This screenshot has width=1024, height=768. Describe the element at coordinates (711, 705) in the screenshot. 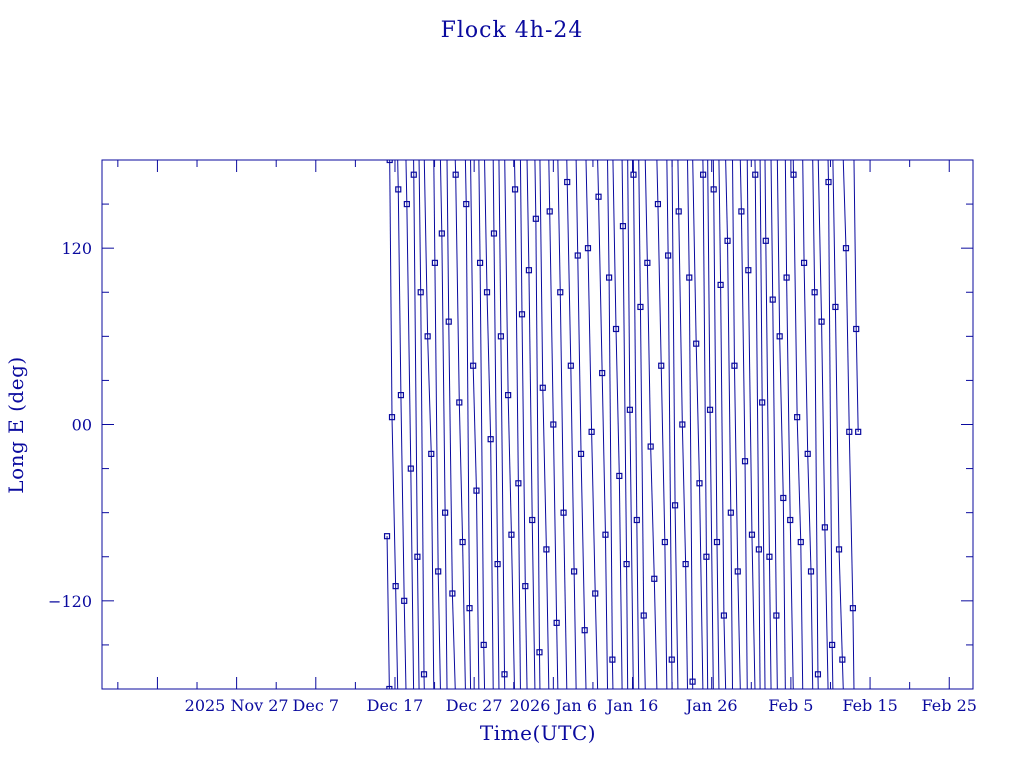

I see `x-tick-label: Jan 26` at that location.